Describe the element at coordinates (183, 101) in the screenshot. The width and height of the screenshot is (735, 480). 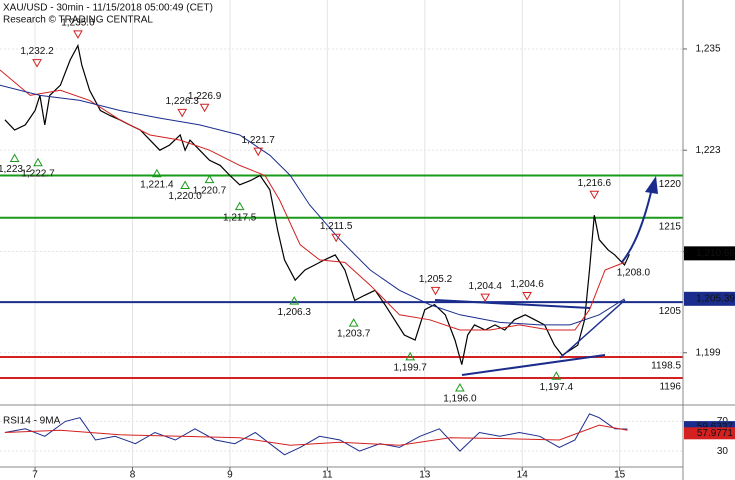
I see `high-label: 1,226.3` at that location.